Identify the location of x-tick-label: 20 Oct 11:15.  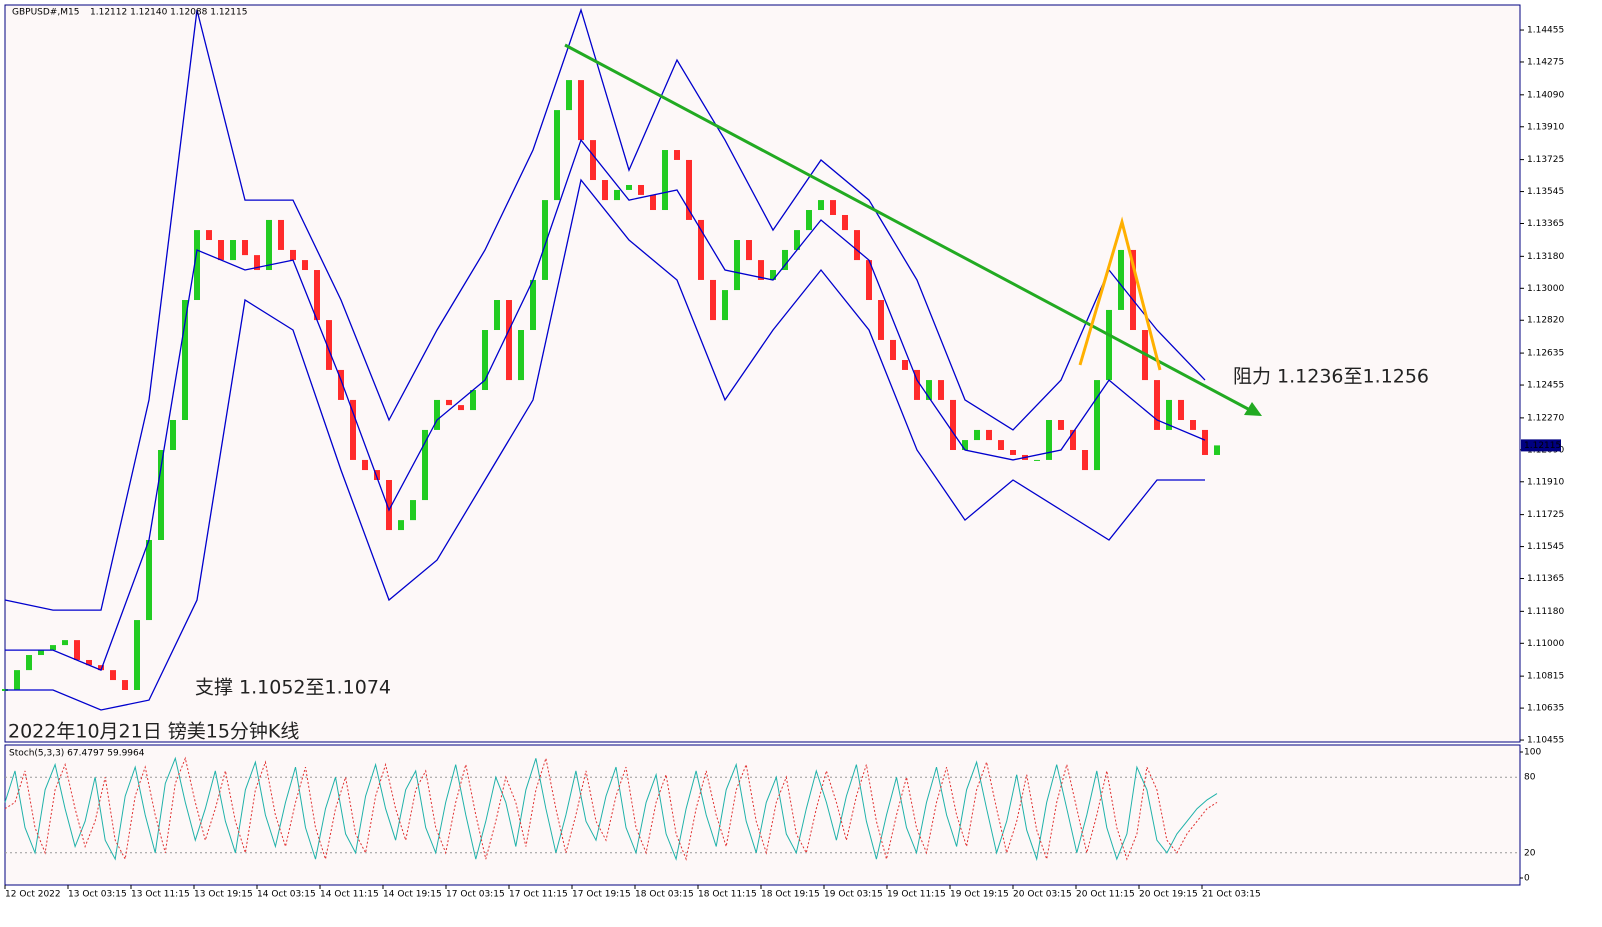
(1105, 895).